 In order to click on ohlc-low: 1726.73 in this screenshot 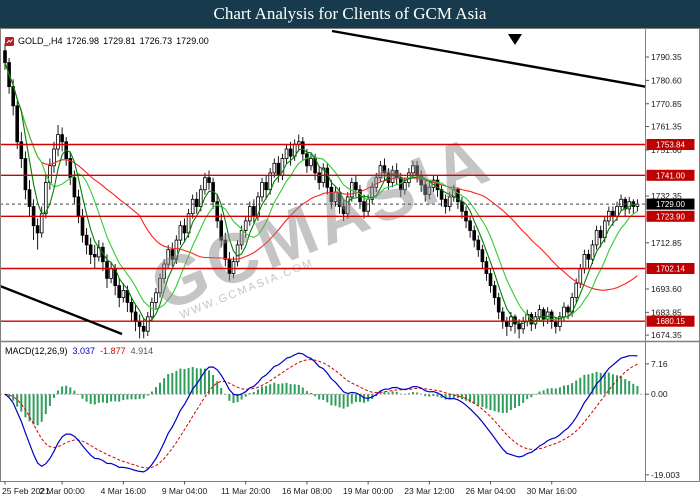, I will do `click(156, 41)`.